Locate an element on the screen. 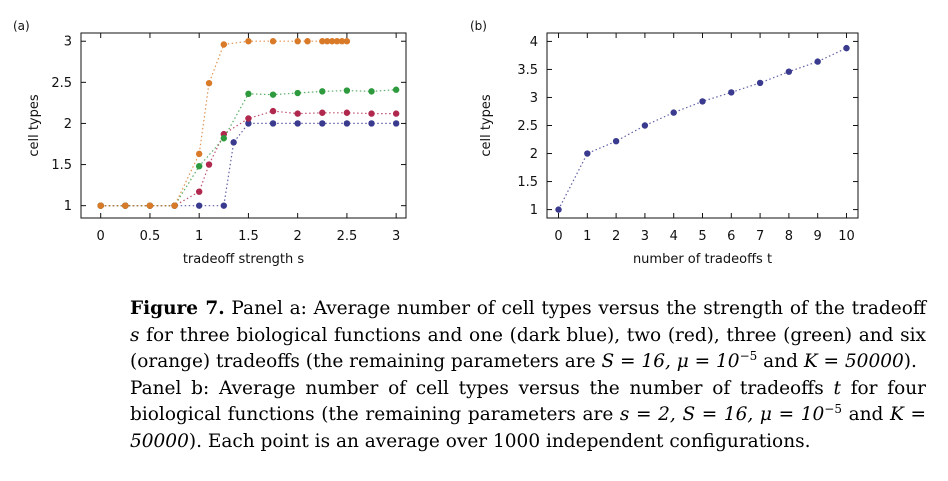  panel-b-xtick-label: 7 is located at coordinates (760, 236).